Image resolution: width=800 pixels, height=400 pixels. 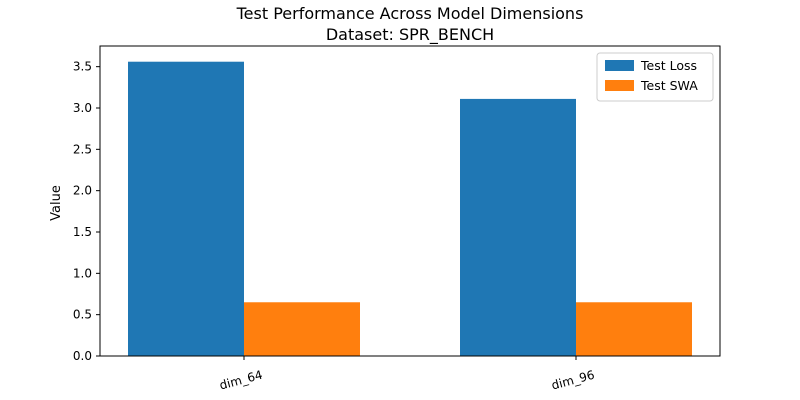 What do you see at coordinates (407, 374) in the screenshot?
I see `x-axis-ticks: dim_64 dim_96` at bounding box center [407, 374].